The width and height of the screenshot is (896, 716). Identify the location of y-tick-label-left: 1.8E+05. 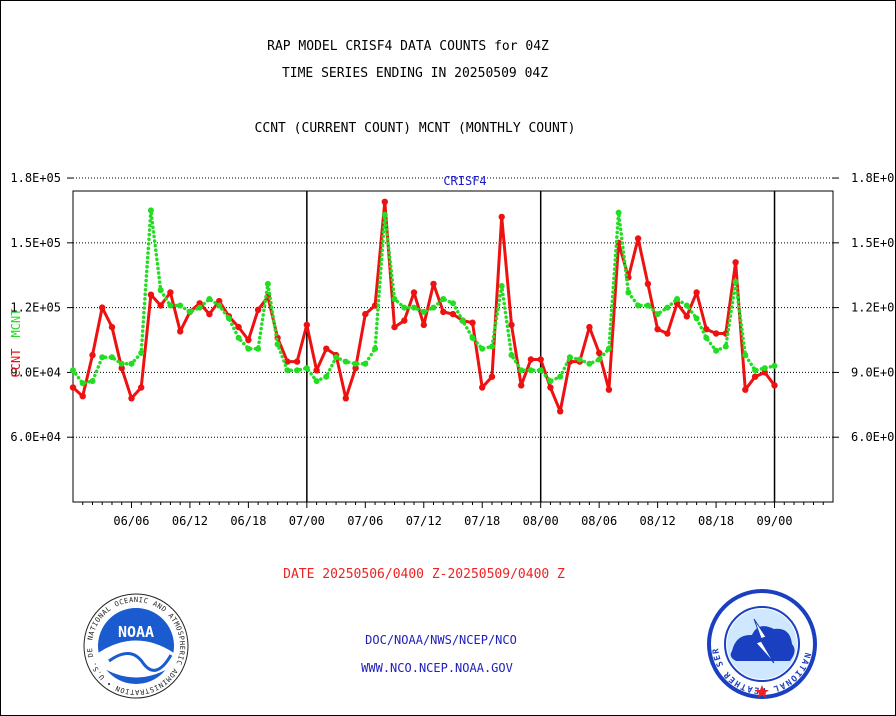
(35, 178).